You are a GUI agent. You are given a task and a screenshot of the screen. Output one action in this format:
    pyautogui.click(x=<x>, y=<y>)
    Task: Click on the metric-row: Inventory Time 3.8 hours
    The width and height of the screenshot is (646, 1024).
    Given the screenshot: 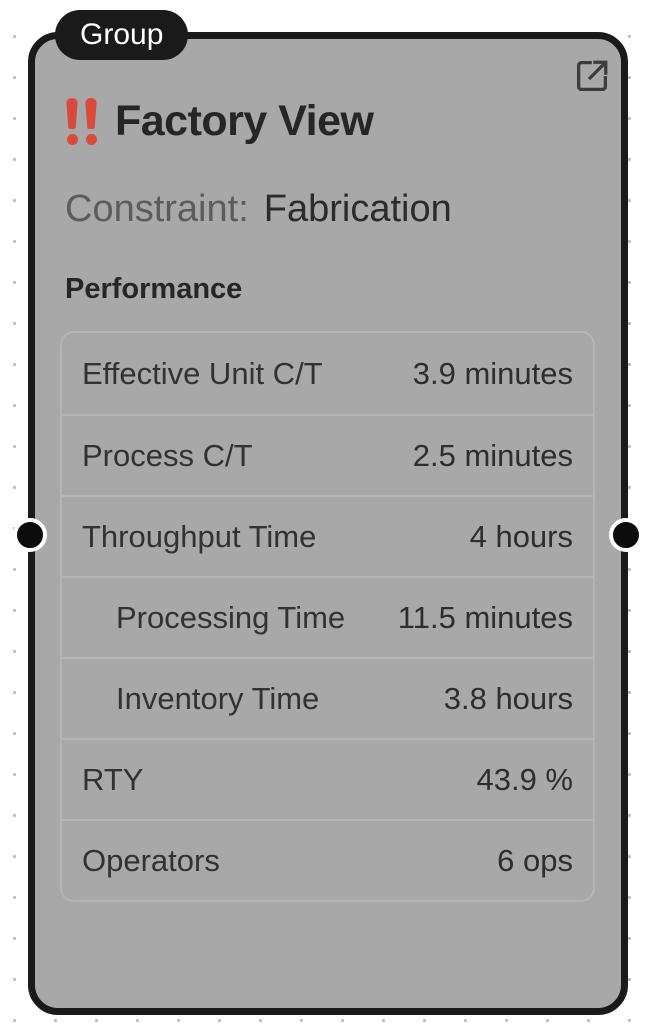 What is the action you would take?
    pyautogui.click(x=327, y=697)
    